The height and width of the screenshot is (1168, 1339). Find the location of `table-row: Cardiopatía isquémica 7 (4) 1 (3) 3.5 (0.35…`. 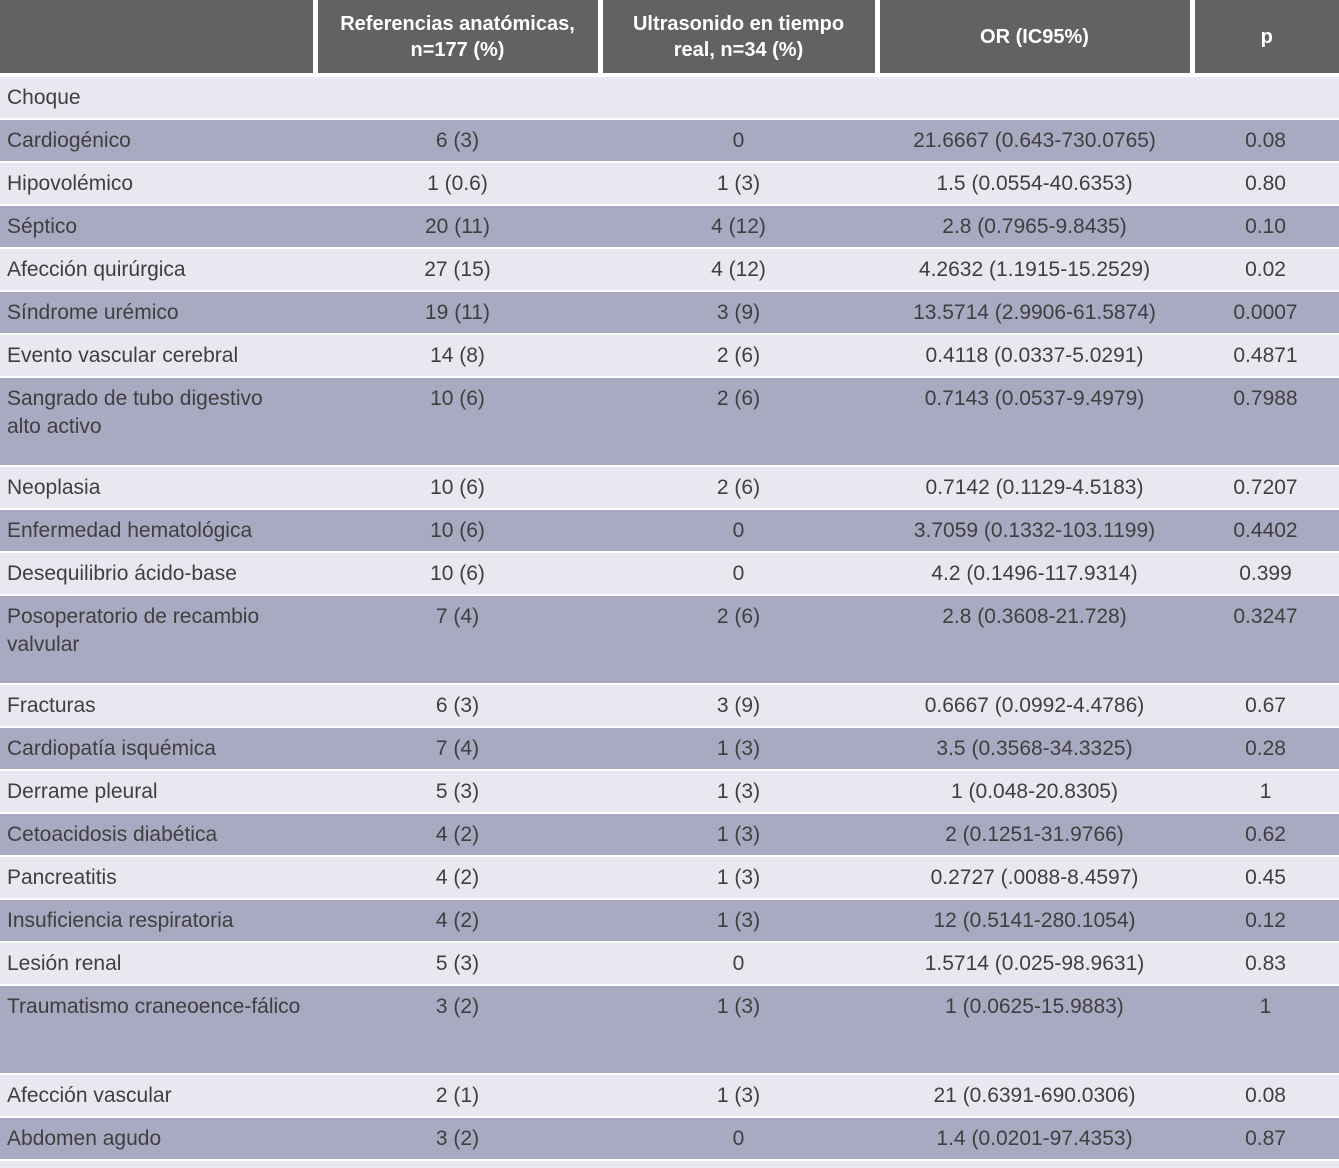

table-row: Cardiopatía isquémica 7 (4) 1 (3) 3.5 (0.35… is located at coordinates (669, 749).